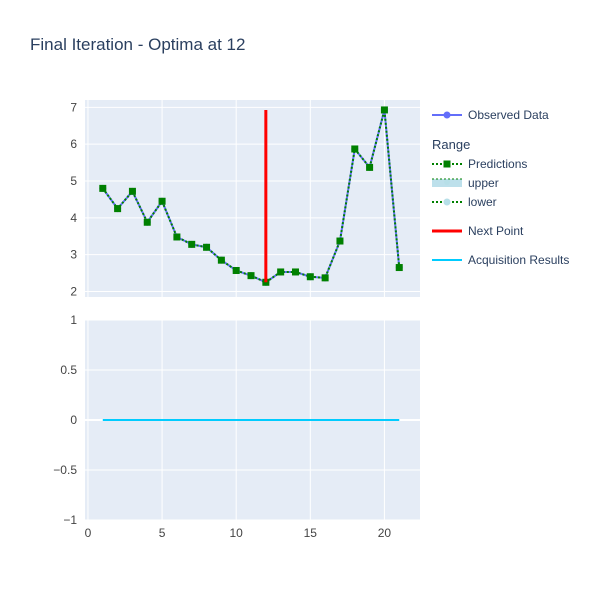 The image size is (600, 600). I want to click on legend-item-upper: upper, so click(465, 183).